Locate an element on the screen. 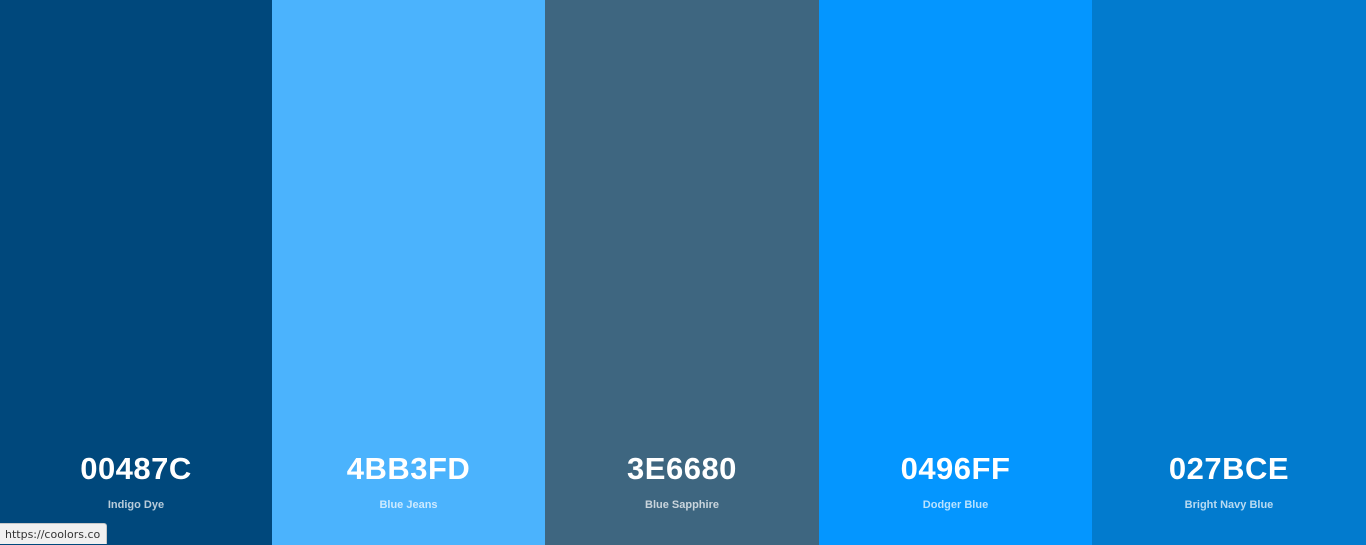 The image size is (1366, 545). swatch-hex-code: 0496FF is located at coordinates (955, 468).